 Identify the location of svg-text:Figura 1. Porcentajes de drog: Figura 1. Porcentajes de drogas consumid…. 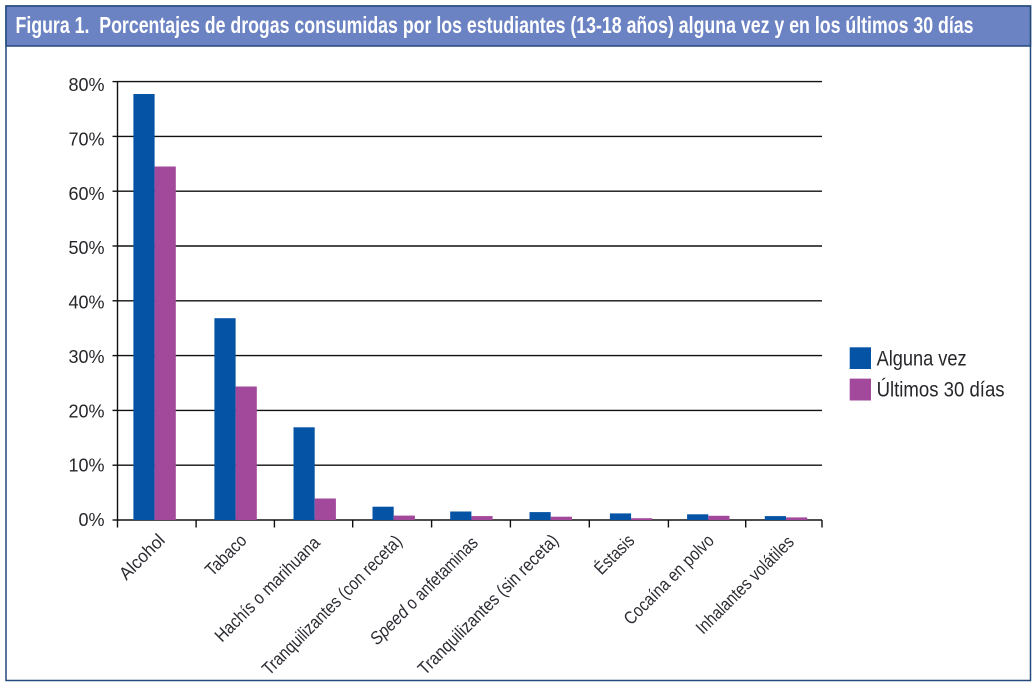
(495, 25).